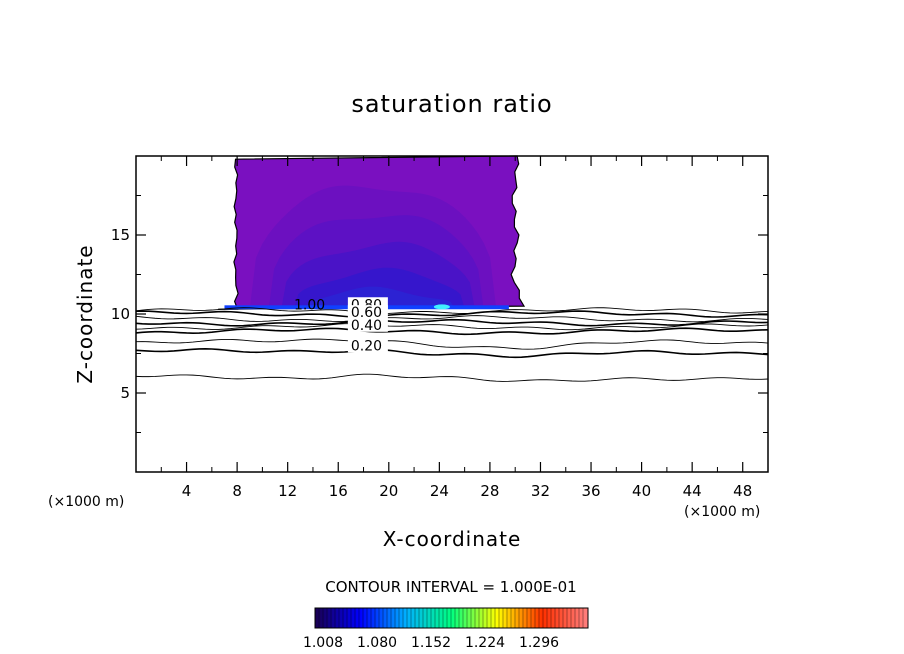 The width and height of the screenshot is (904, 654). What do you see at coordinates (237, 491) in the screenshot?
I see `x-tick-label: 8` at bounding box center [237, 491].